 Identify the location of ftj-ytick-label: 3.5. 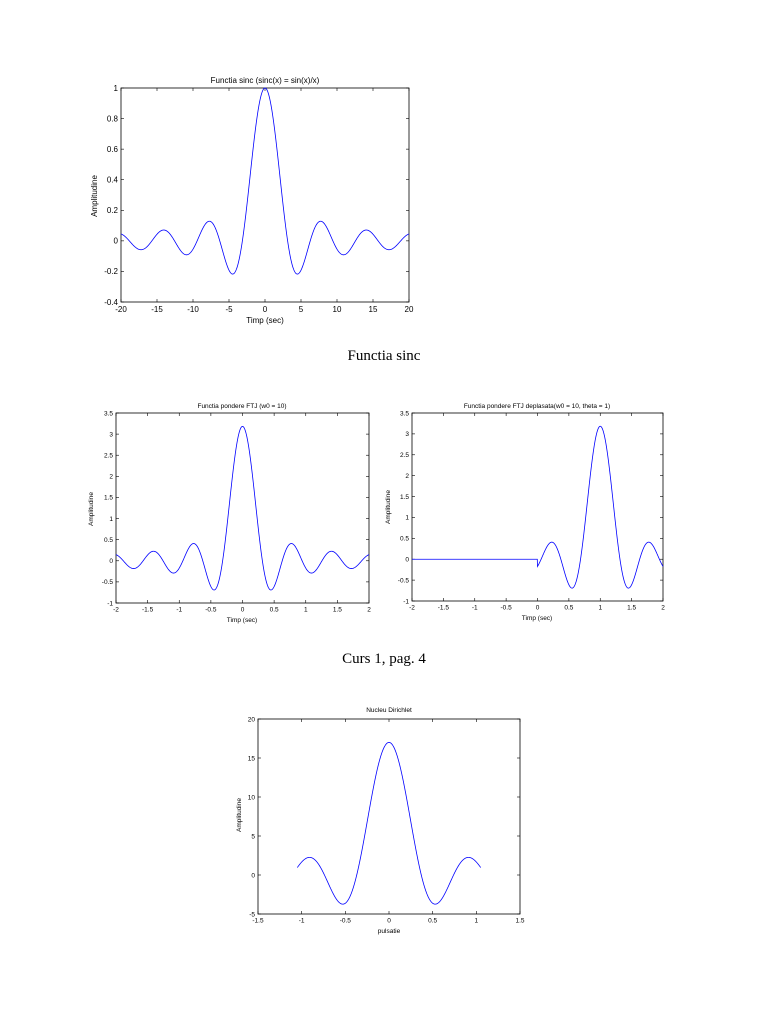
(108, 413).